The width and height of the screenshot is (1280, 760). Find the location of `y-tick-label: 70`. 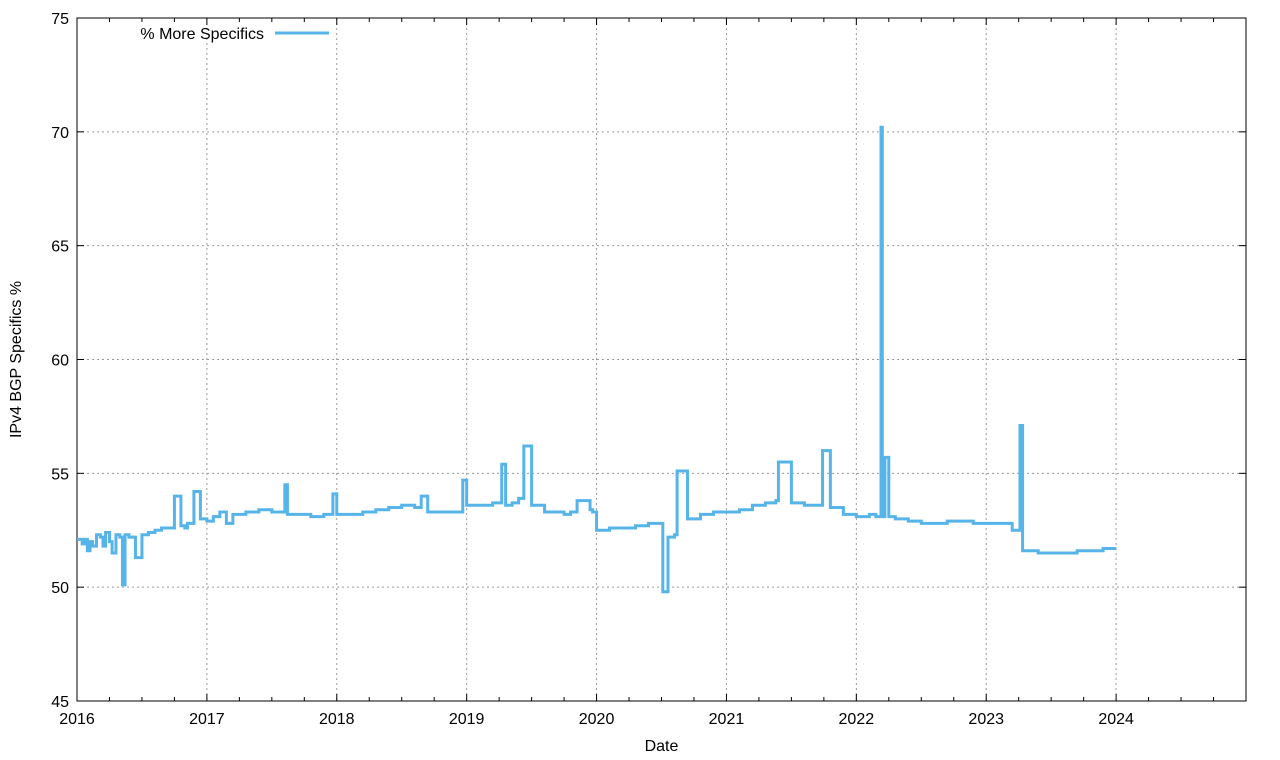

y-tick-label: 70 is located at coordinates (60, 133).